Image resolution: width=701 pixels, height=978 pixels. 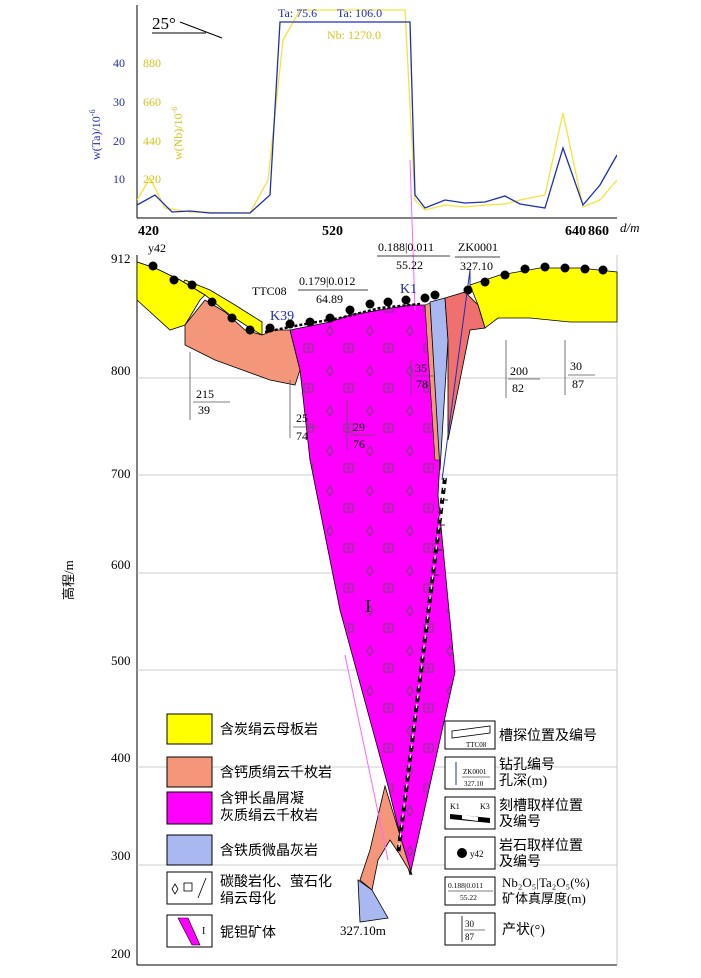 What do you see at coordinates (205, 394) in the screenshot?
I see `svg-text: 215` at bounding box center [205, 394].